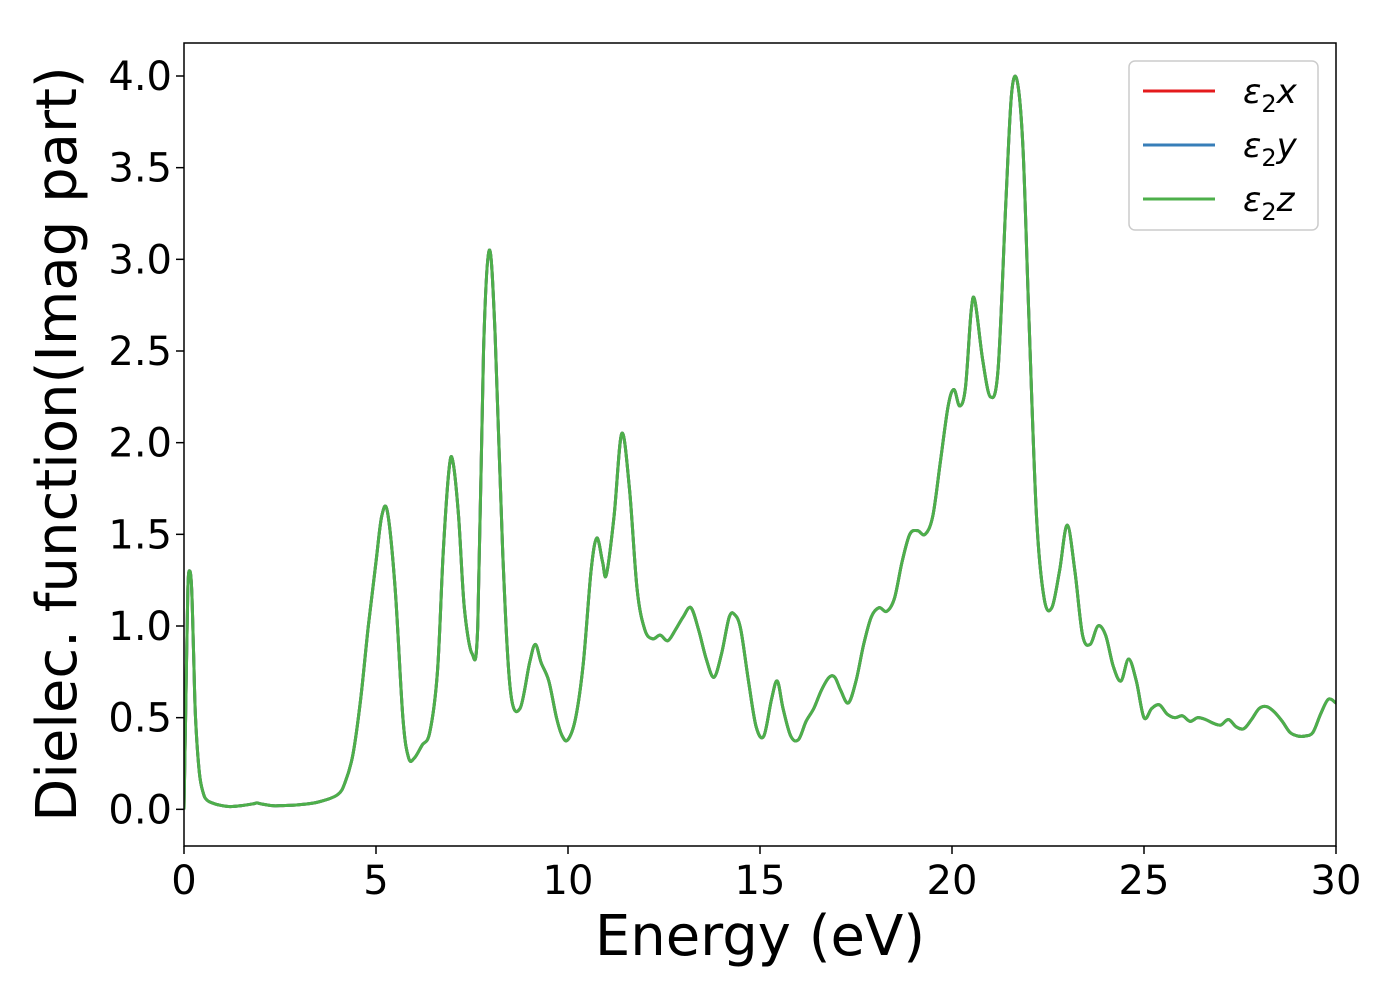 The height and width of the screenshot is (1000, 1400). I want to click on x-axis-label: Energy (eV), so click(760, 936).